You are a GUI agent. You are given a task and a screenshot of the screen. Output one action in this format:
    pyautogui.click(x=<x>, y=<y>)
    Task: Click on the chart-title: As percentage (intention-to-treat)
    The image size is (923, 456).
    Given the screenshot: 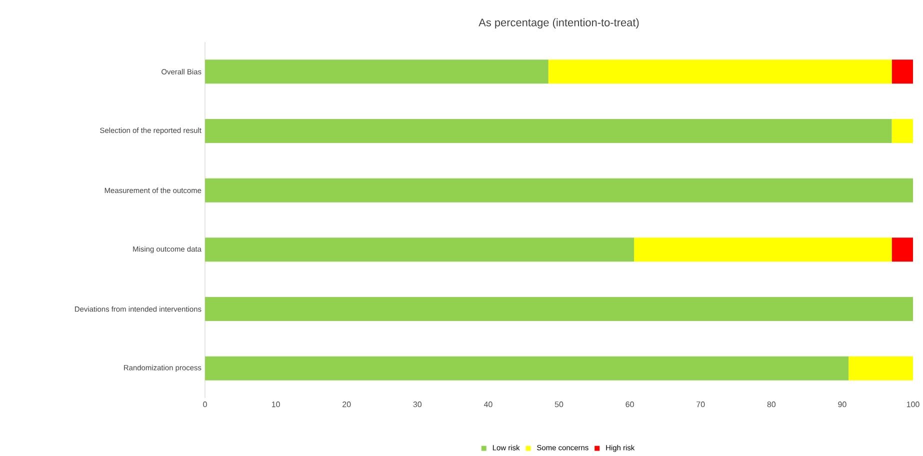 What is the action you would take?
    pyautogui.click(x=558, y=23)
    